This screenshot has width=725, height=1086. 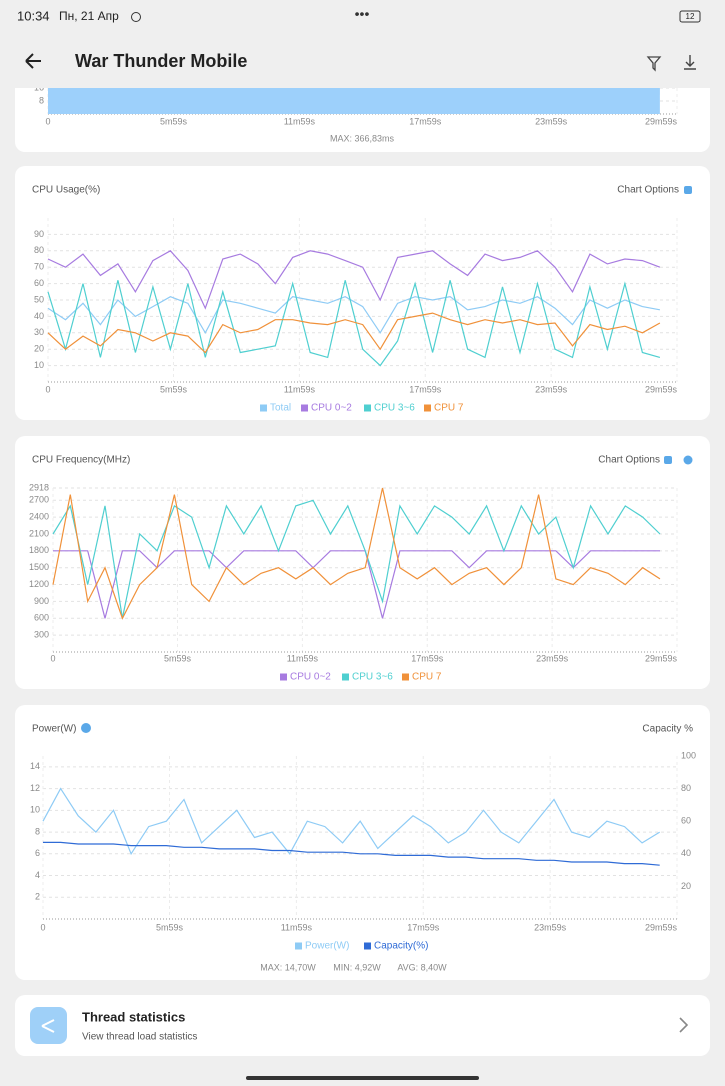 What do you see at coordinates (39, 283) in the screenshot?
I see `y-tick-label: 60` at bounding box center [39, 283].